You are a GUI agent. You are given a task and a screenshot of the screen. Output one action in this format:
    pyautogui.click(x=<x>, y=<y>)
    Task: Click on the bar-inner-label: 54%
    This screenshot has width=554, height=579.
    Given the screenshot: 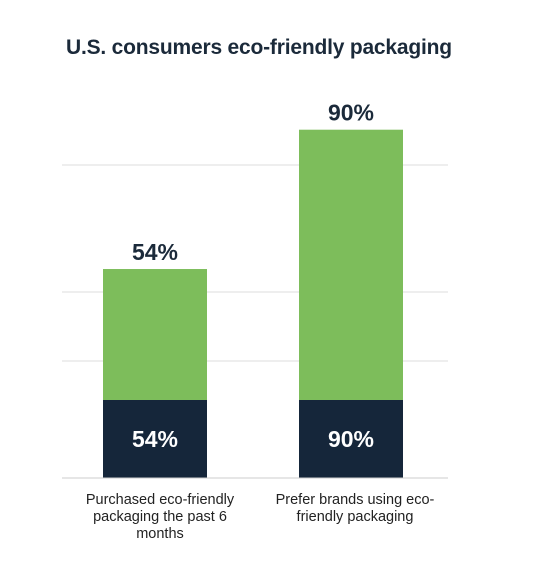 What is the action you would take?
    pyautogui.click(x=155, y=439)
    